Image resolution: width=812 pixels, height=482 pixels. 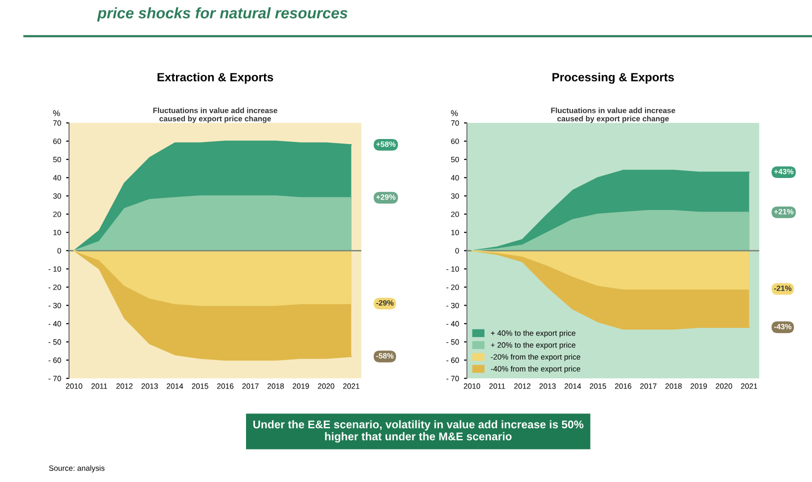 I want to click on text: price shocks for natural resources, so click(x=222, y=14).